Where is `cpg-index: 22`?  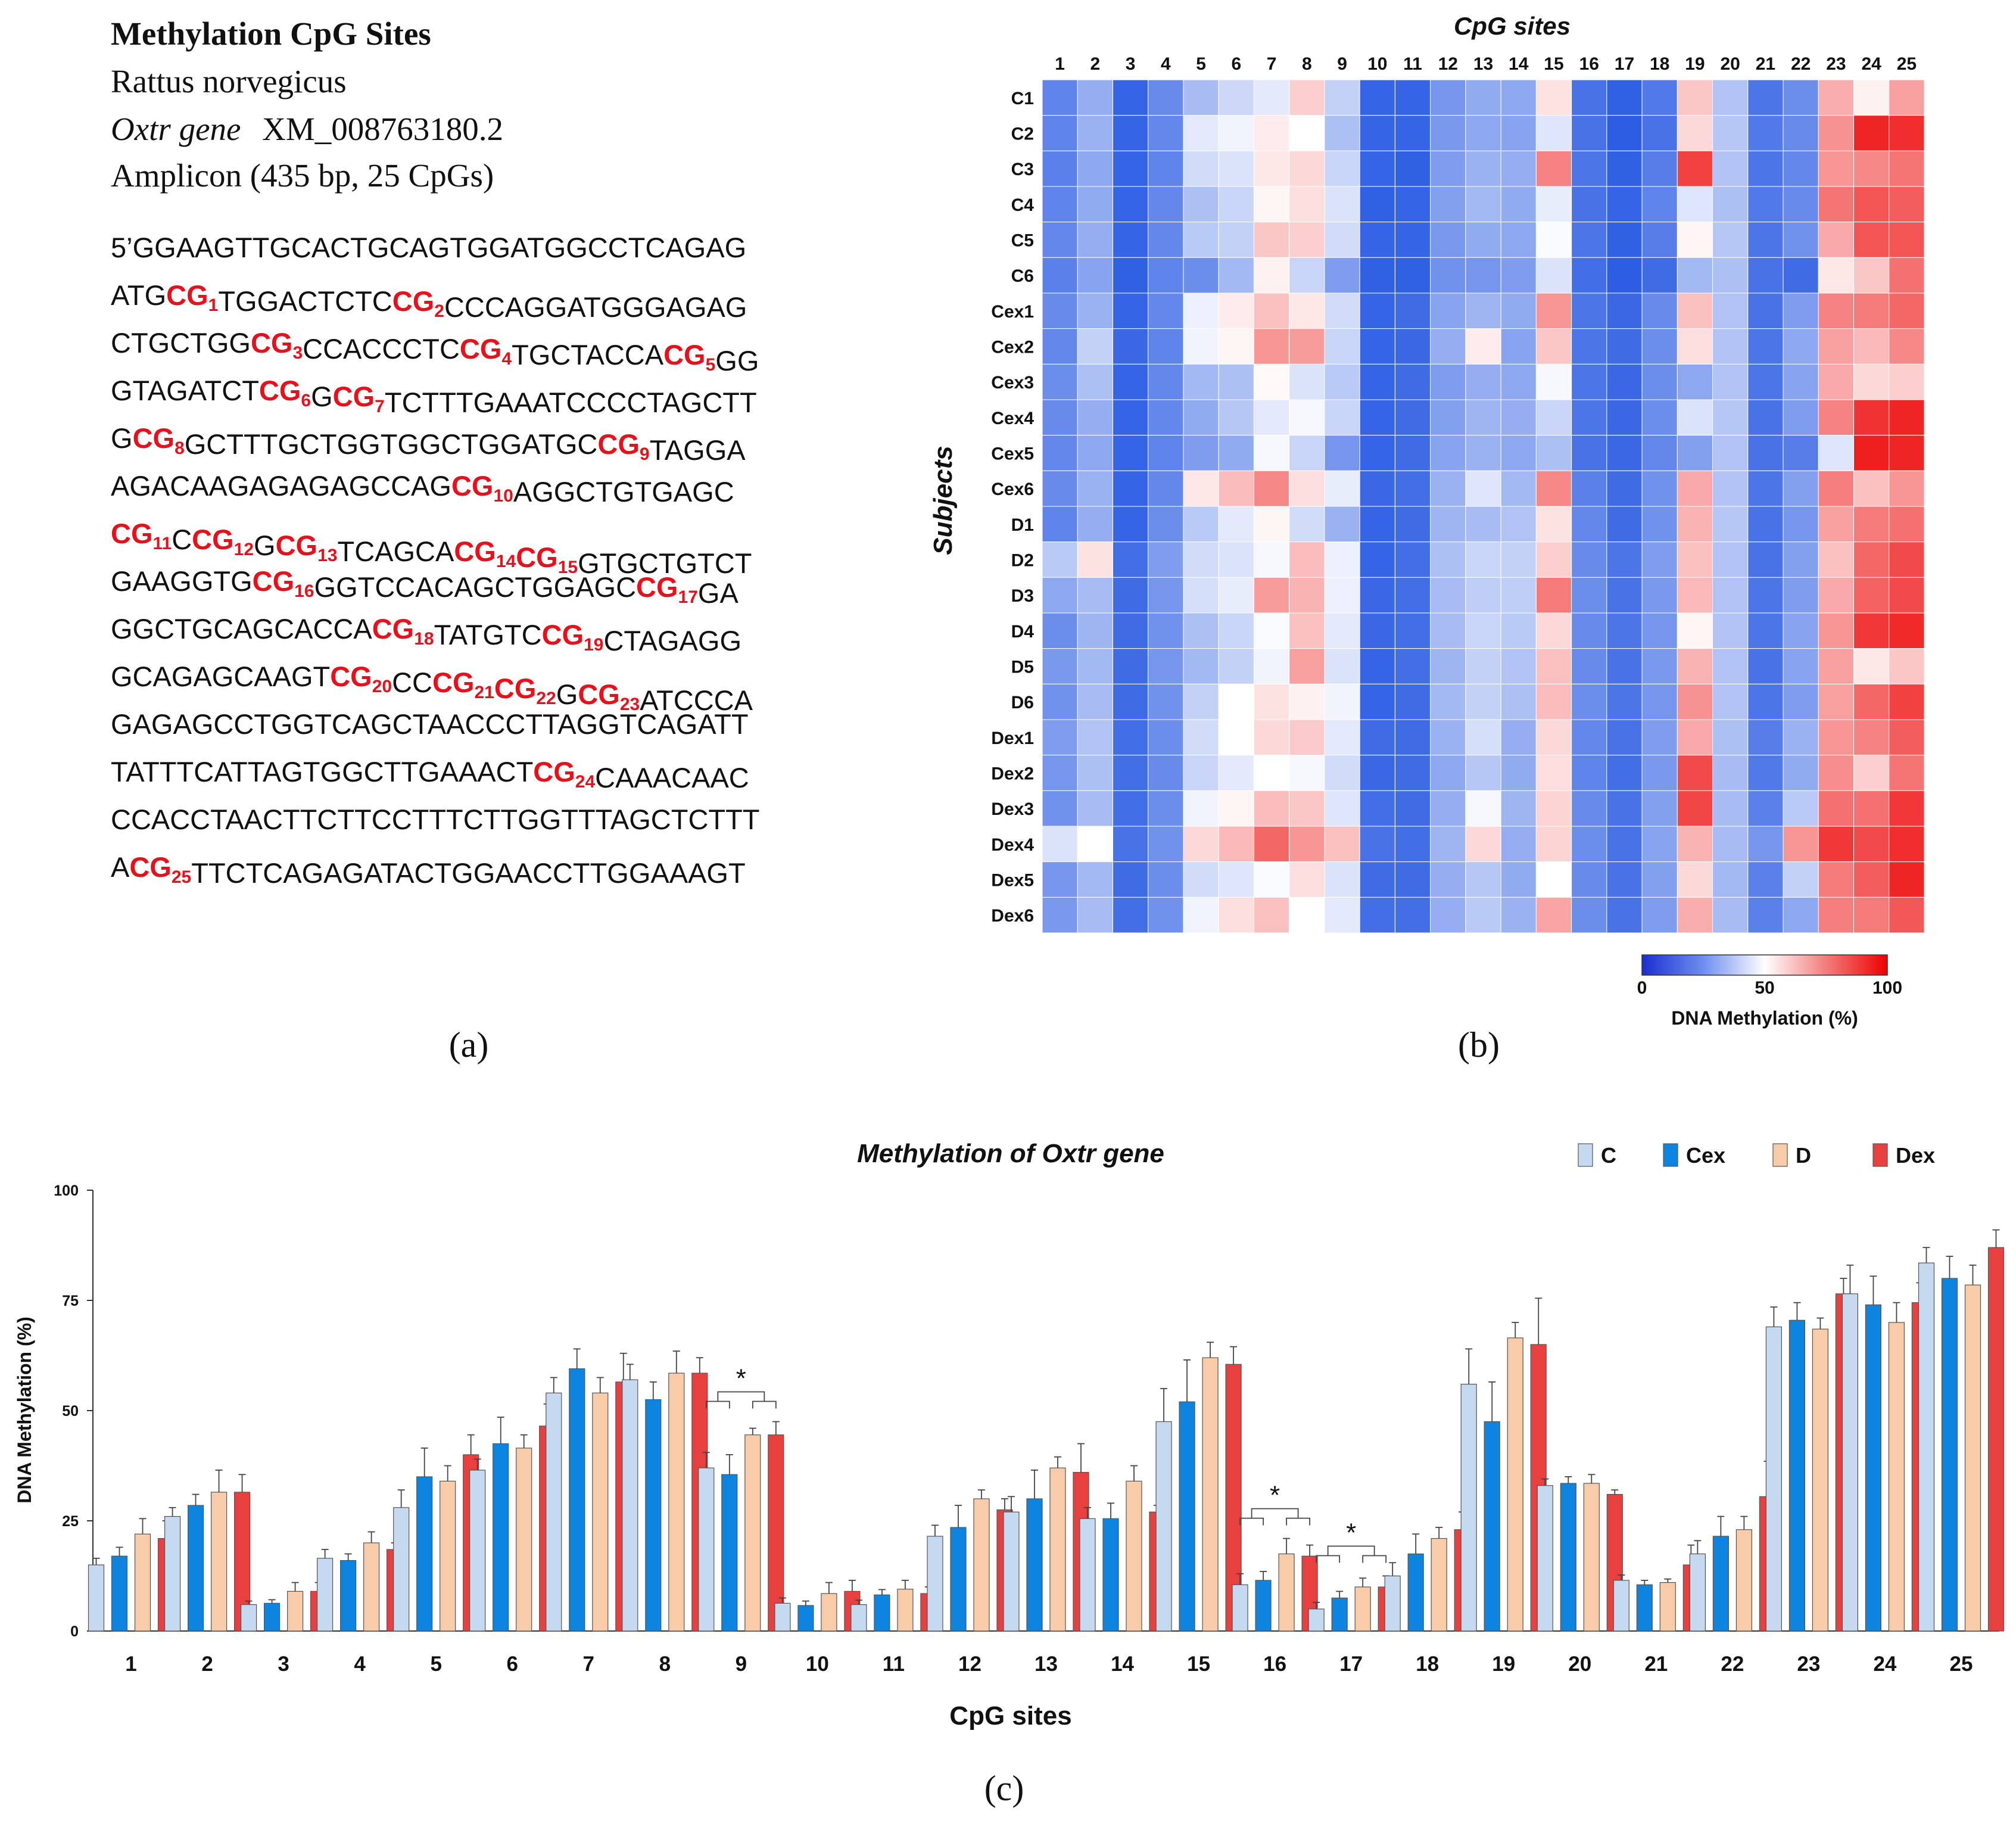
cpg-index: 22 is located at coordinates (546, 698).